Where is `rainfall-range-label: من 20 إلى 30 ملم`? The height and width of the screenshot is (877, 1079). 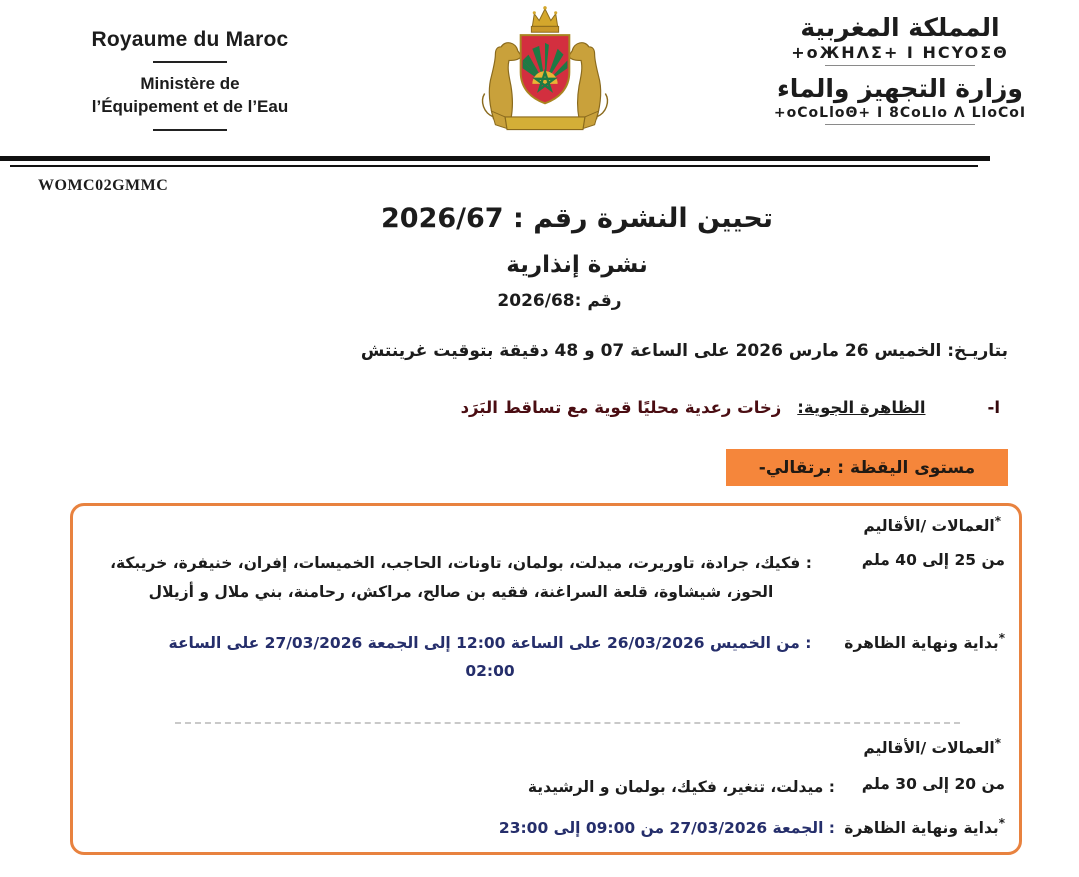 rainfall-range-label: من 20 إلى 30 ملم is located at coordinates (933, 784).